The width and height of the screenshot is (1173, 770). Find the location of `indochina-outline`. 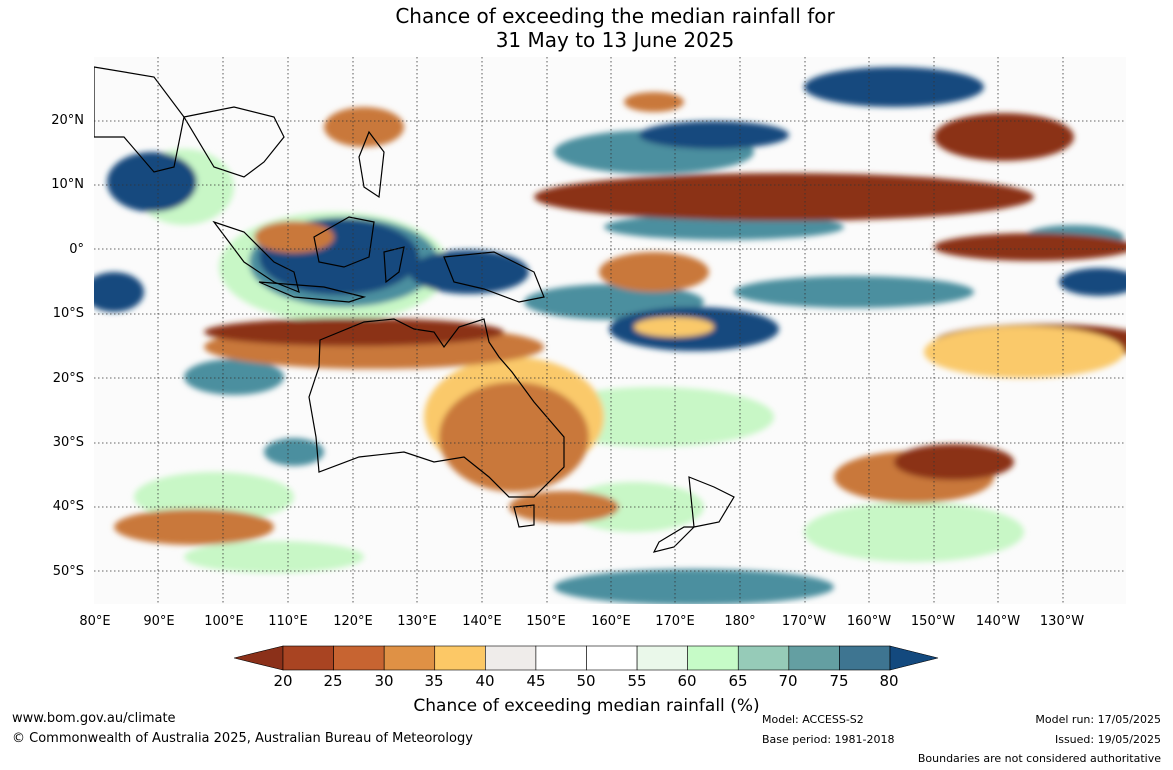

indochina-outline is located at coordinates (234, 142).